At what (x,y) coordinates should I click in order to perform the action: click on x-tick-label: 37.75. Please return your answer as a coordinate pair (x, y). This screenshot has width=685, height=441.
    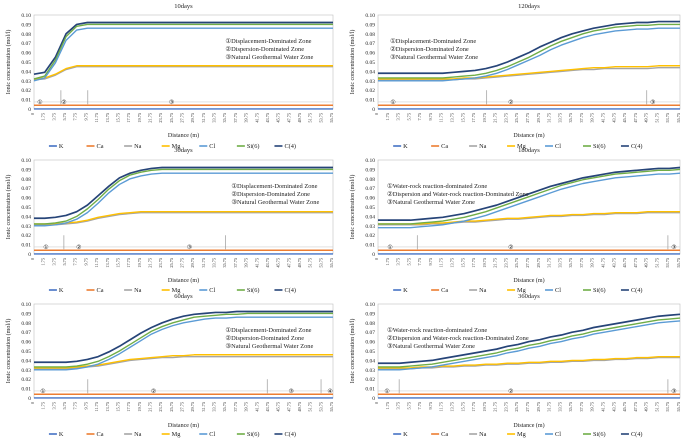
    Looking at the image, I should click on (235, 407).